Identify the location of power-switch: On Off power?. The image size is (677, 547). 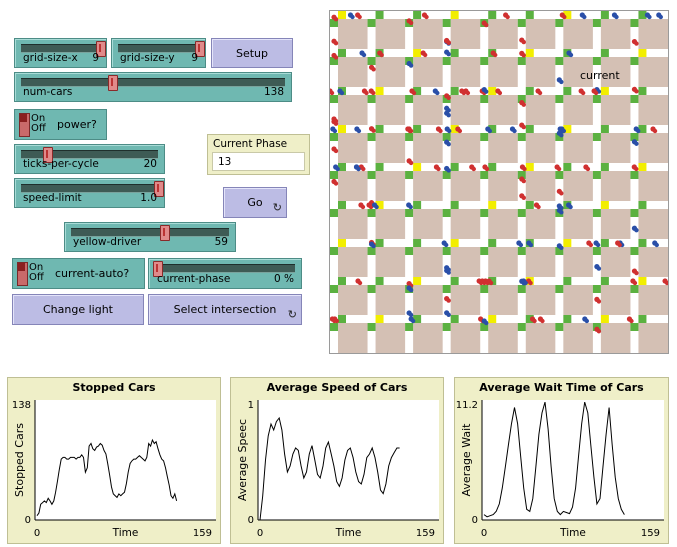
(60, 124).